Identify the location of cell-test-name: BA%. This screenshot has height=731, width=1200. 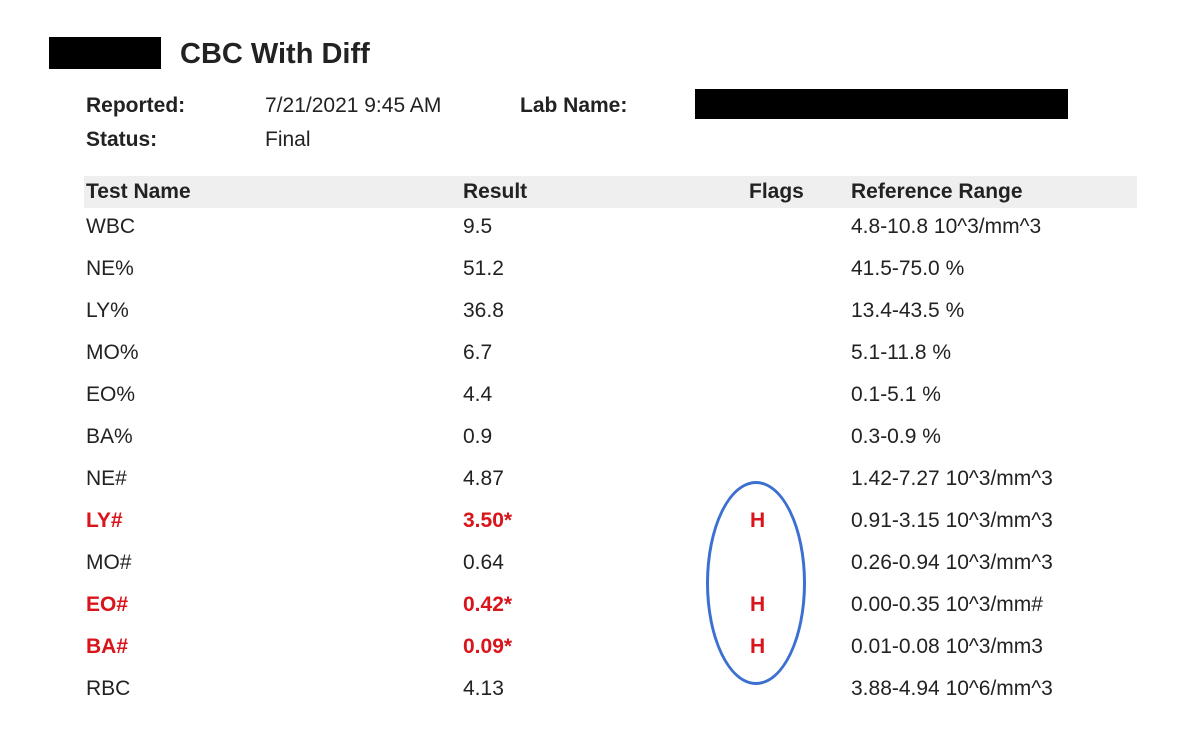
(109, 436).